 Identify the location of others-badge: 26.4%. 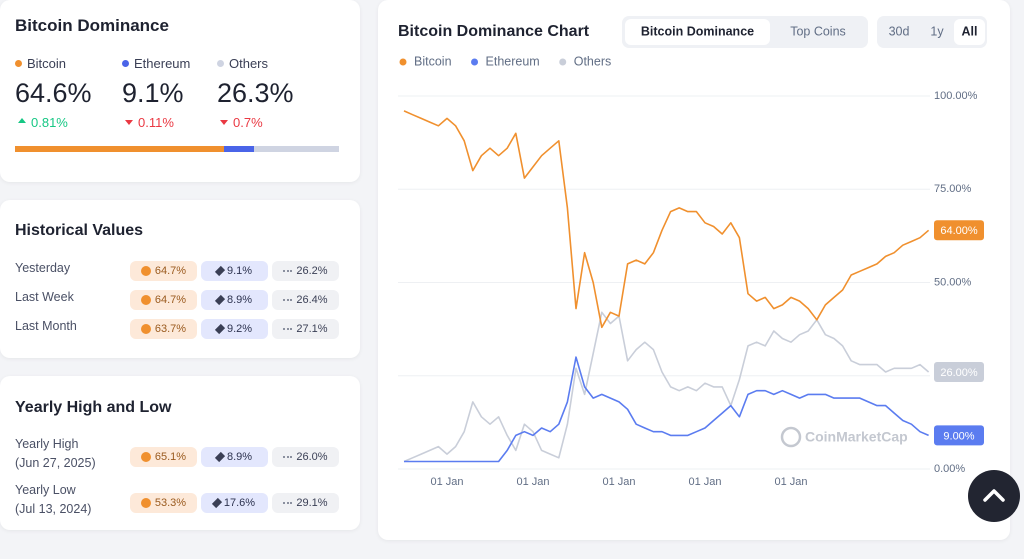
(305, 300).